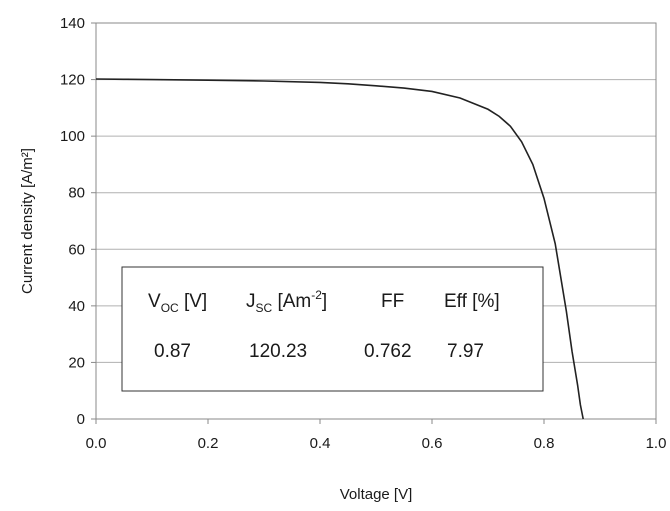  Describe the element at coordinates (76, 249) in the screenshot. I see `y-tick-label: 60` at that location.